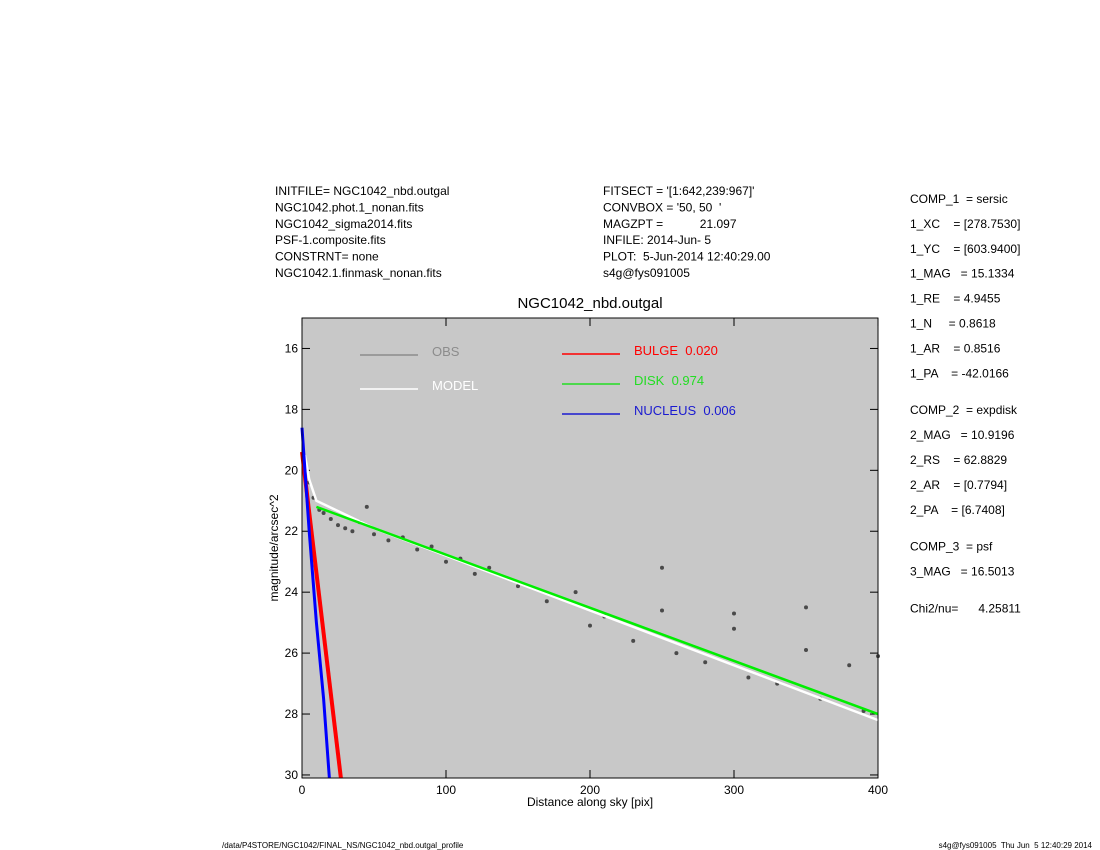 The width and height of the screenshot is (1100, 850). I want to click on parameter: 2_PA = [6.7408], so click(957, 510).